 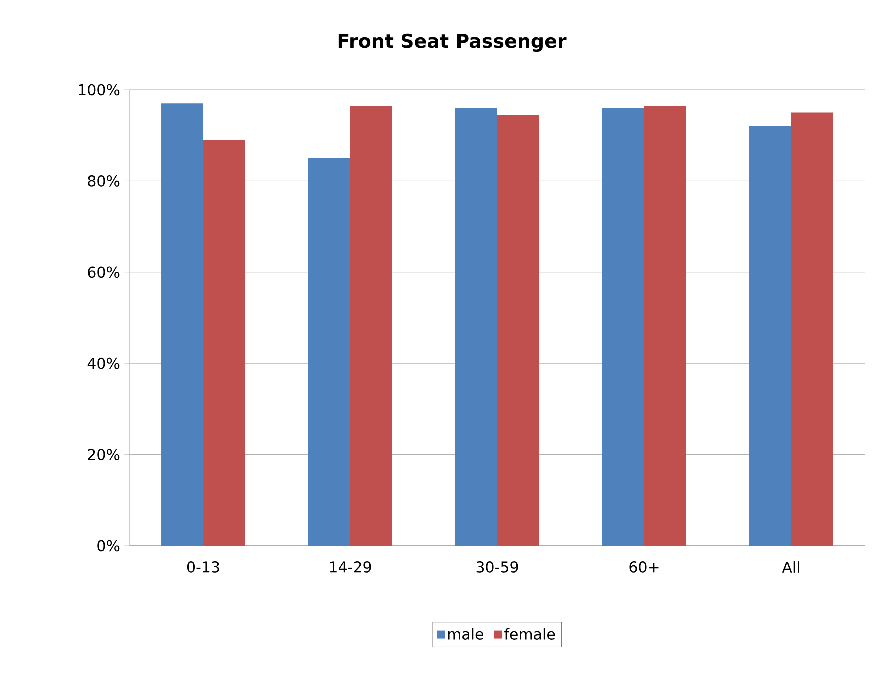 What do you see at coordinates (530, 634) in the screenshot?
I see `legend-label: female` at bounding box center [530, 634].